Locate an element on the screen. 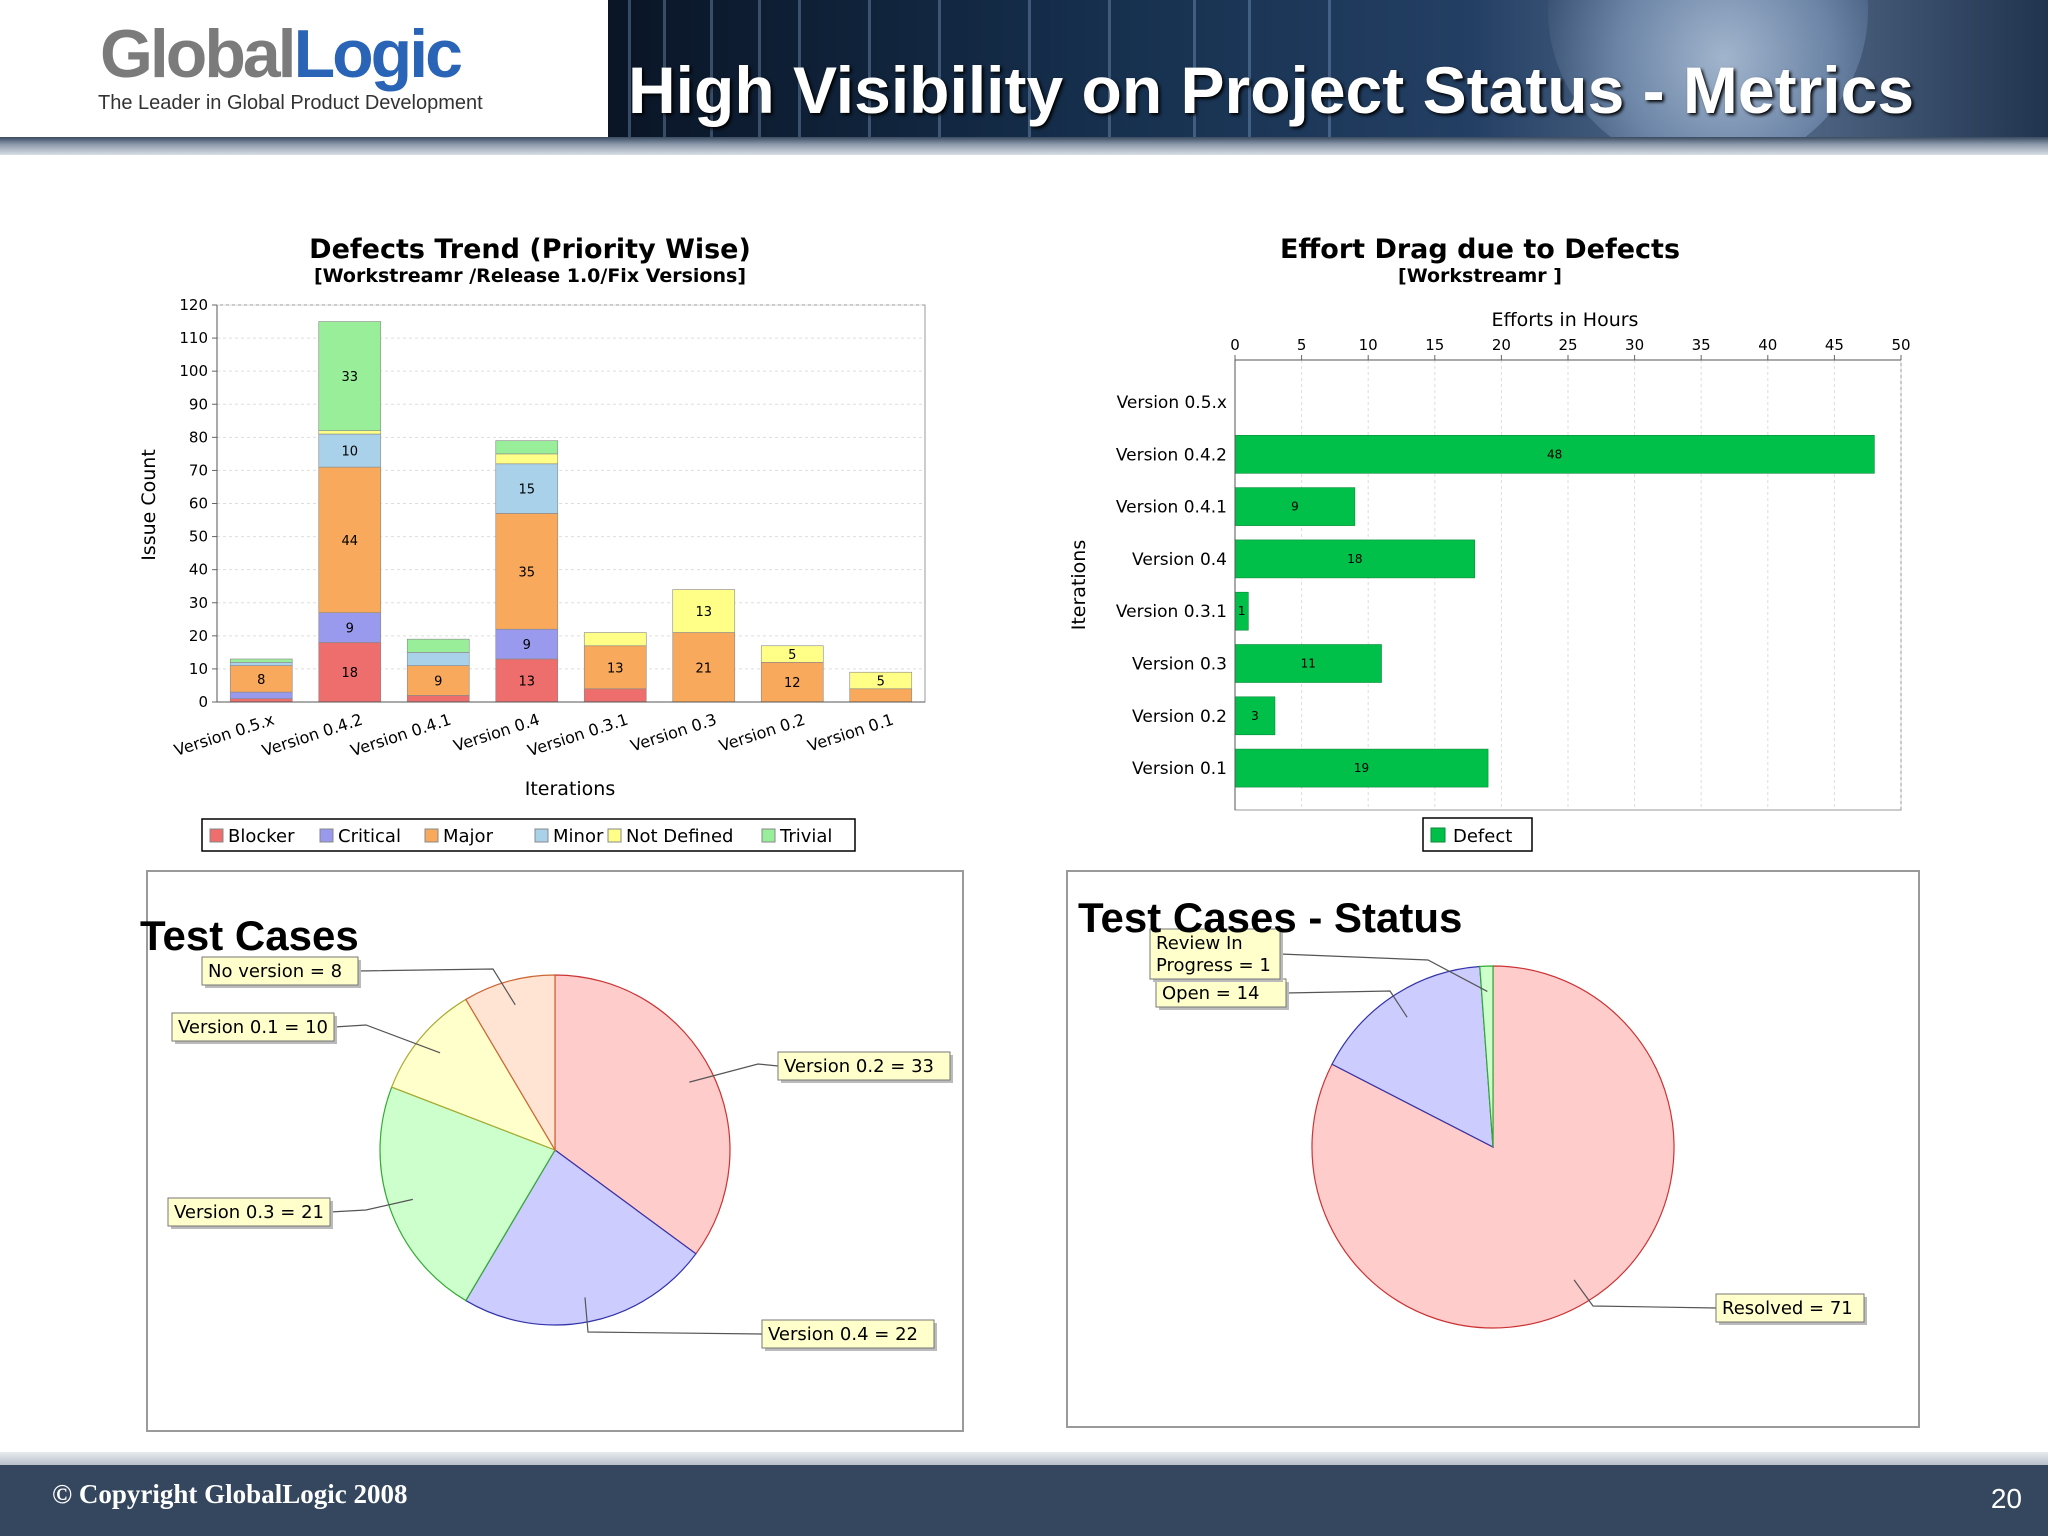 The height and width of the screenshot is (1536, 2048). data-label: 15 is located at coordinates (526, 490).